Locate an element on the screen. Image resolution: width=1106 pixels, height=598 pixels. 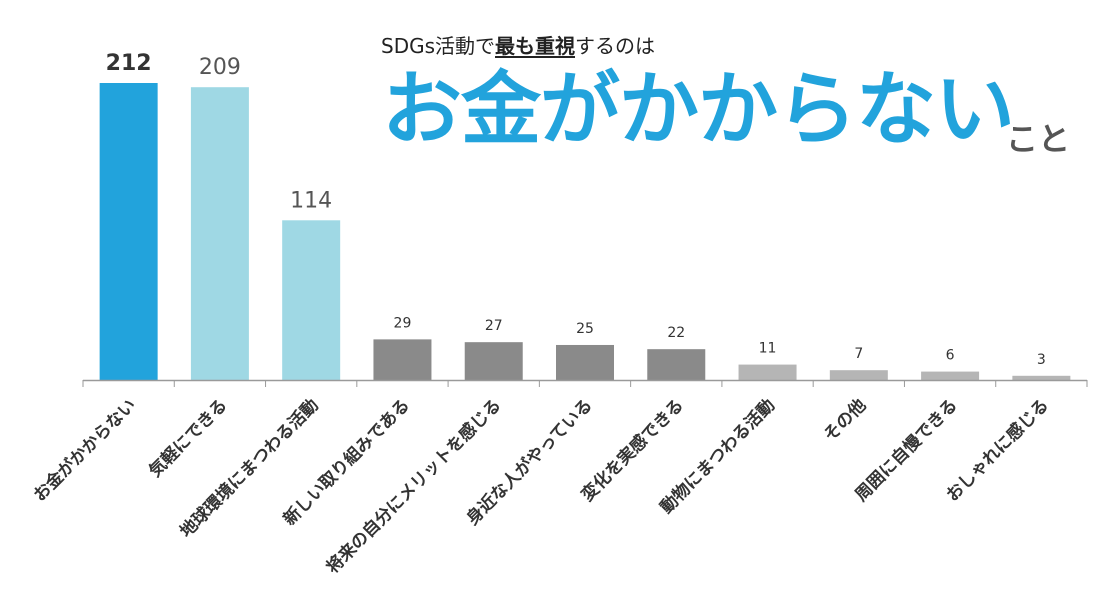
value-label-2: 209 is located at coordinates (220, 67).